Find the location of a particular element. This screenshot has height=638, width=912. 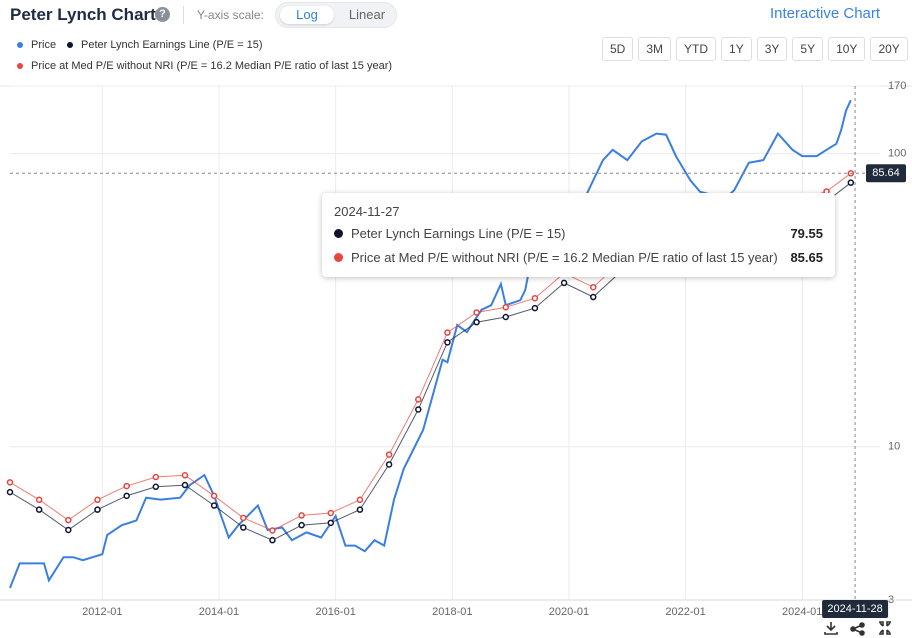

crosshair-y-box is located at coordinates (886, 173).